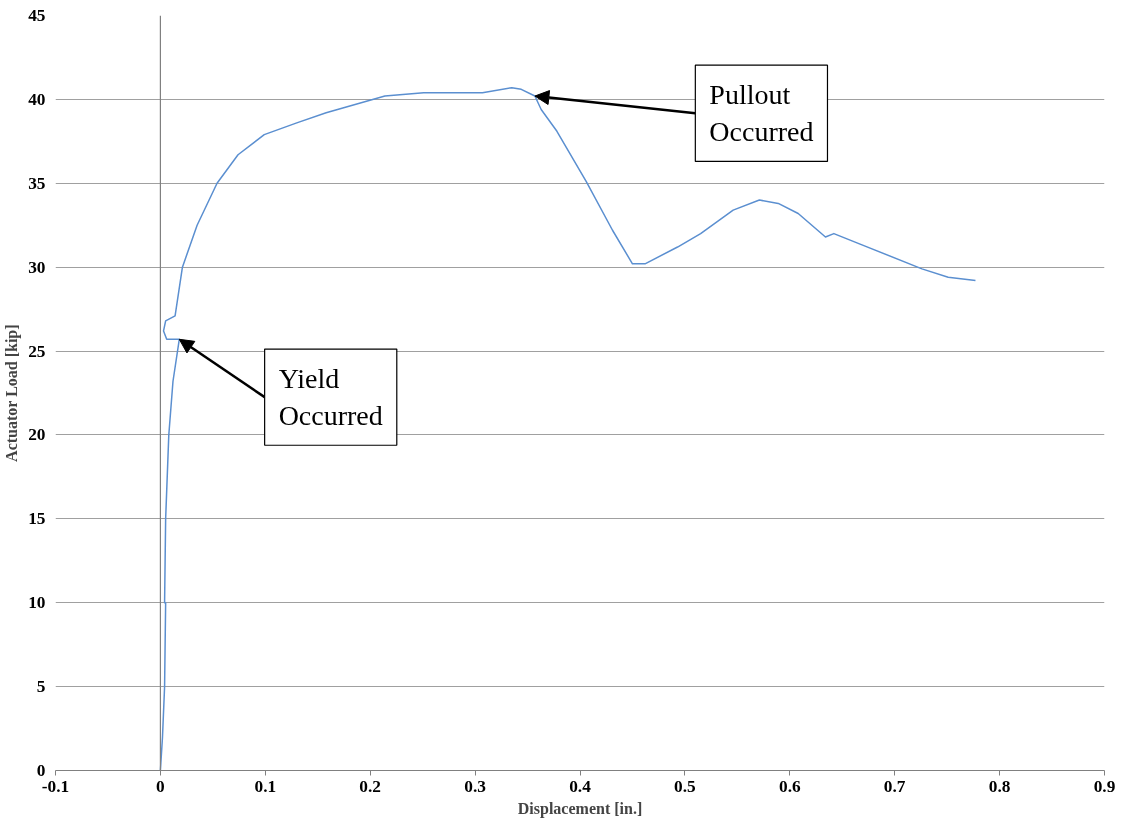 This screenshot has width=1128, height=819. Describe the element at coordinates (41, 687) in the screenshot. I see `y-tick-label: 5` at that location.